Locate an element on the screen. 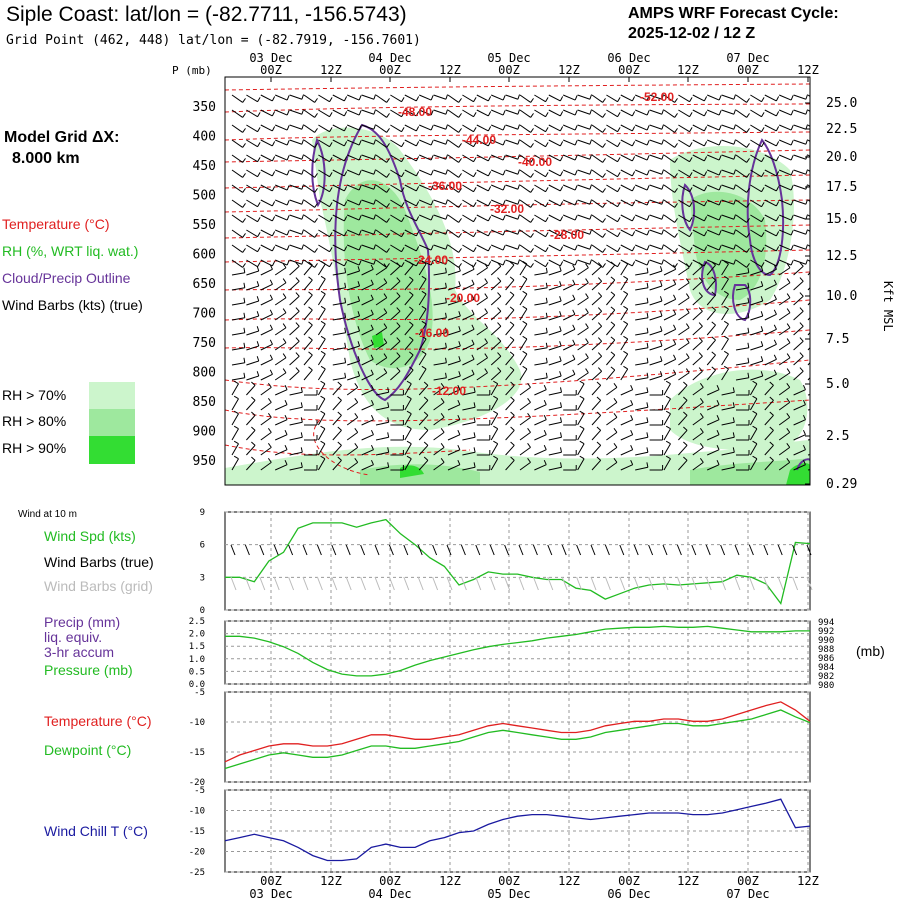 Image resolution: width=900 pixels, height=900 pixels. y2-tick-label: 988 is located at coordinates (826, 650).